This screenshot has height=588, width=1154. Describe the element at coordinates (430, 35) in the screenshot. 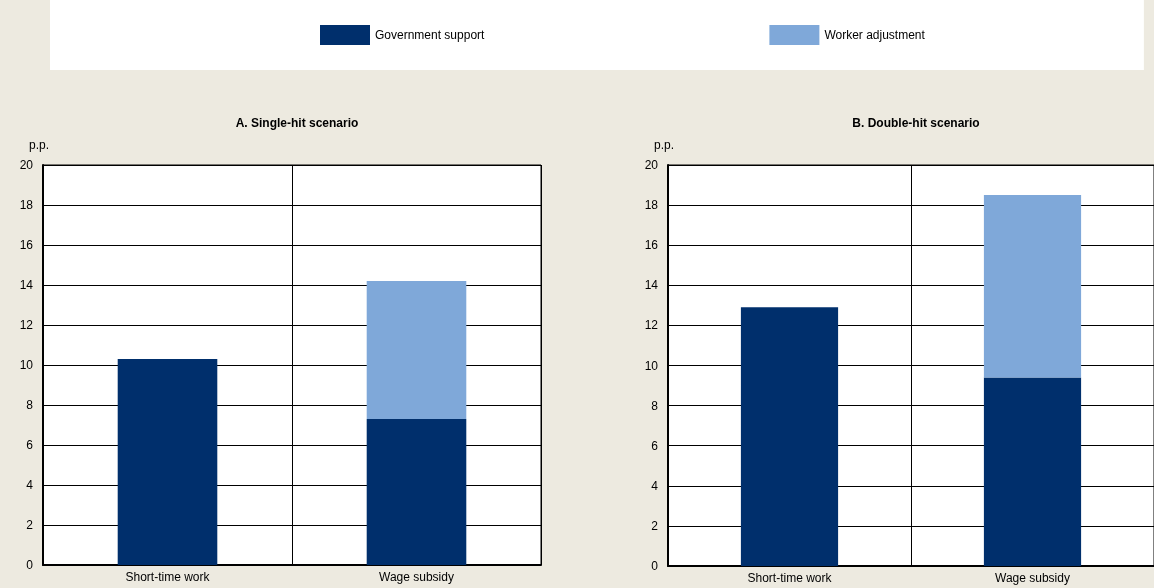

I see `legend-label: Government support` at that location.